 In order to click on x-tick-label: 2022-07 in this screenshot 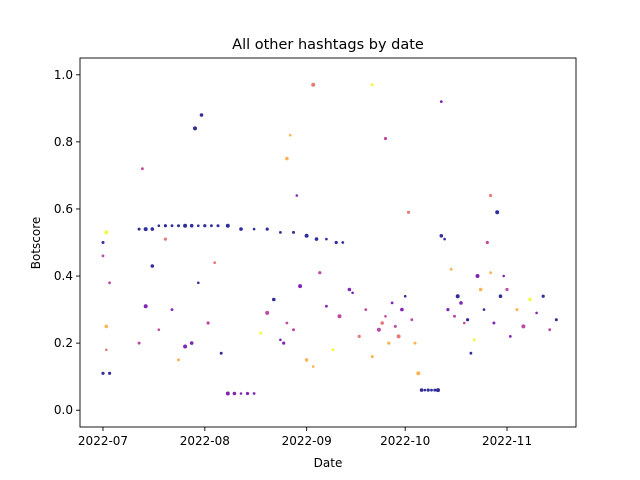, I will do `click(103, 441)`.